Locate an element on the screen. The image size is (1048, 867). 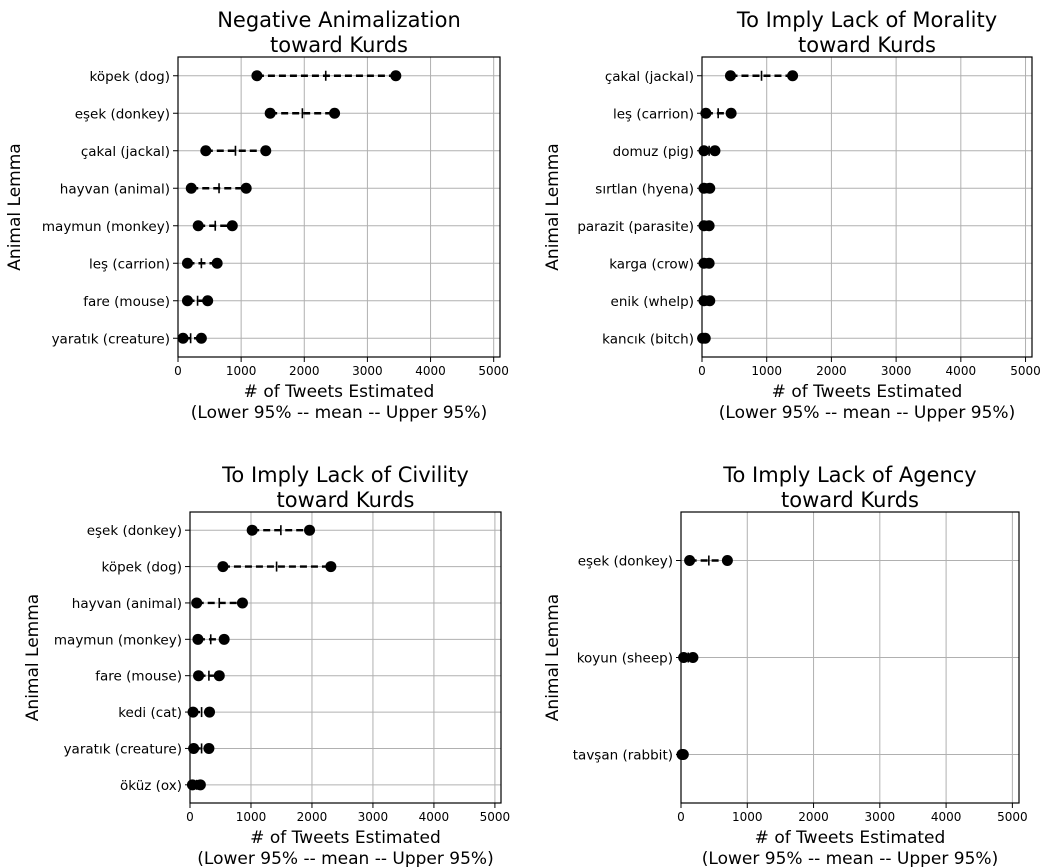
category-label: yaratık (creature) is located at coordinates (111, 339).